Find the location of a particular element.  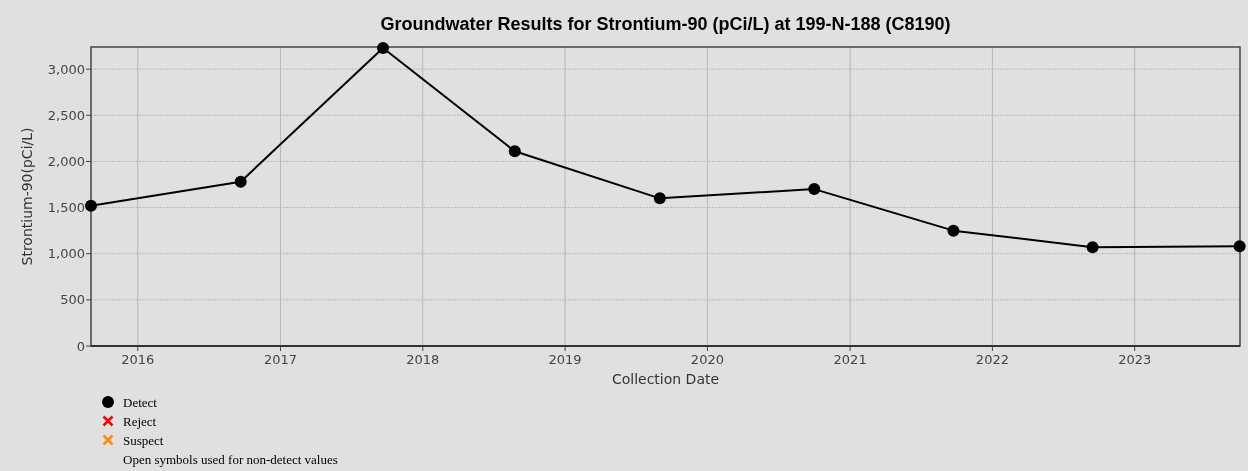

text: Open symbols used for non-detect values is located at coordinates (230, 459).